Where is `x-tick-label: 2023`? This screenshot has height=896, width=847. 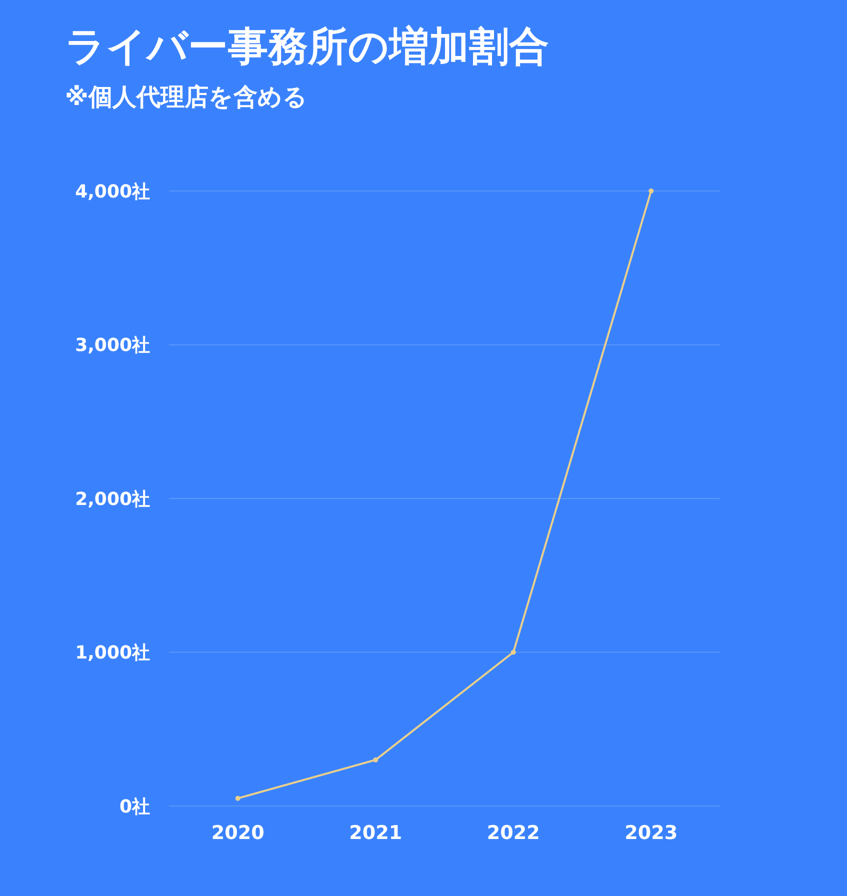
x-tick-label: 2023 is located at coordinates (651, 833).